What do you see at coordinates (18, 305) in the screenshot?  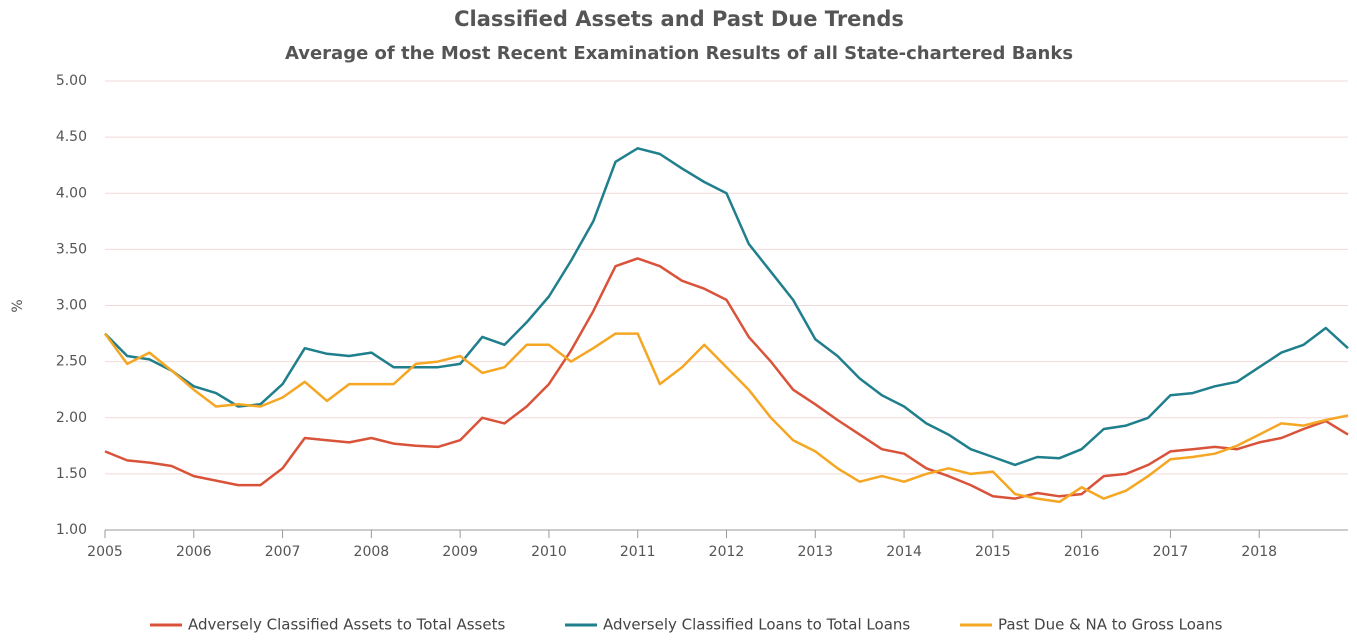 I see `y-axis-label: %` at bounding box center [18, 305].